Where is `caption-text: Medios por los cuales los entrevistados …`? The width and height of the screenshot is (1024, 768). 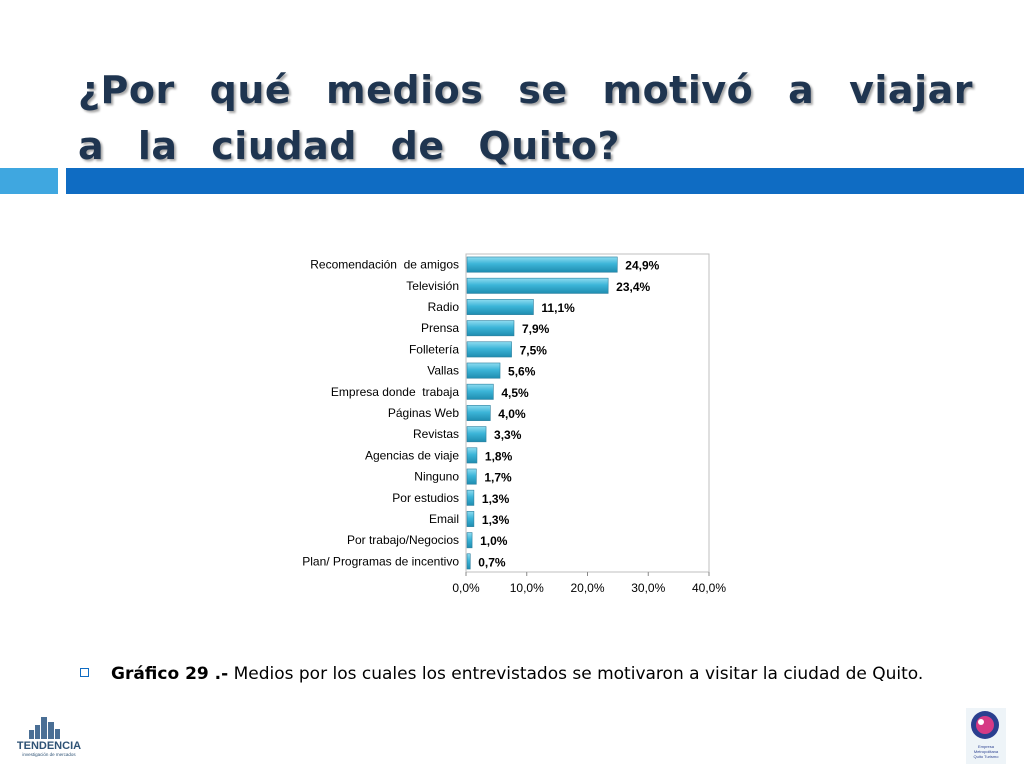 caption-text: Medios por los cuales los entrevistados … is located at coordinates (576, 674).